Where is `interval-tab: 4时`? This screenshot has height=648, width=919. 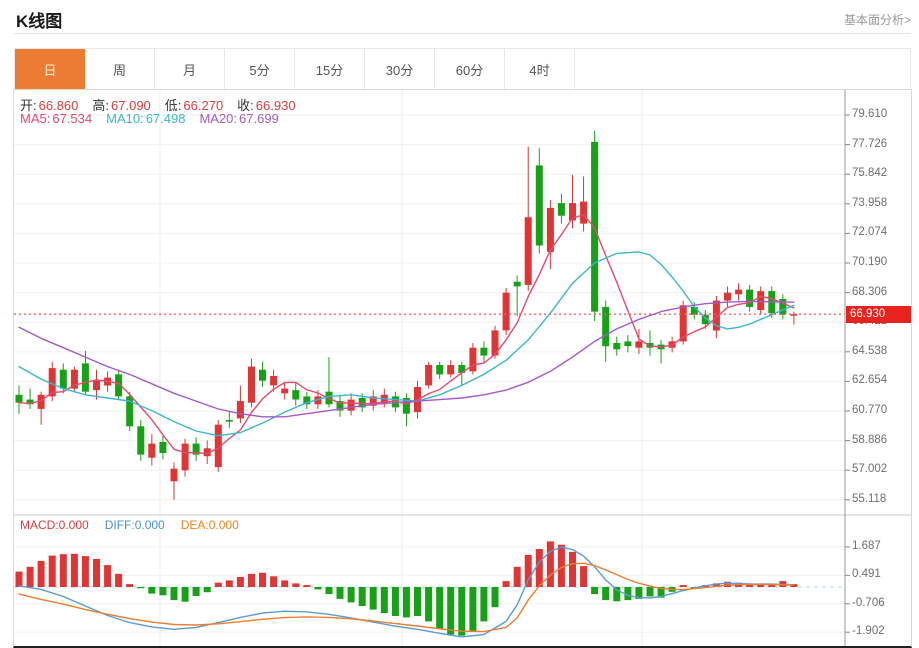 interval-tab: 4时 is located at coordinates (540, 69).